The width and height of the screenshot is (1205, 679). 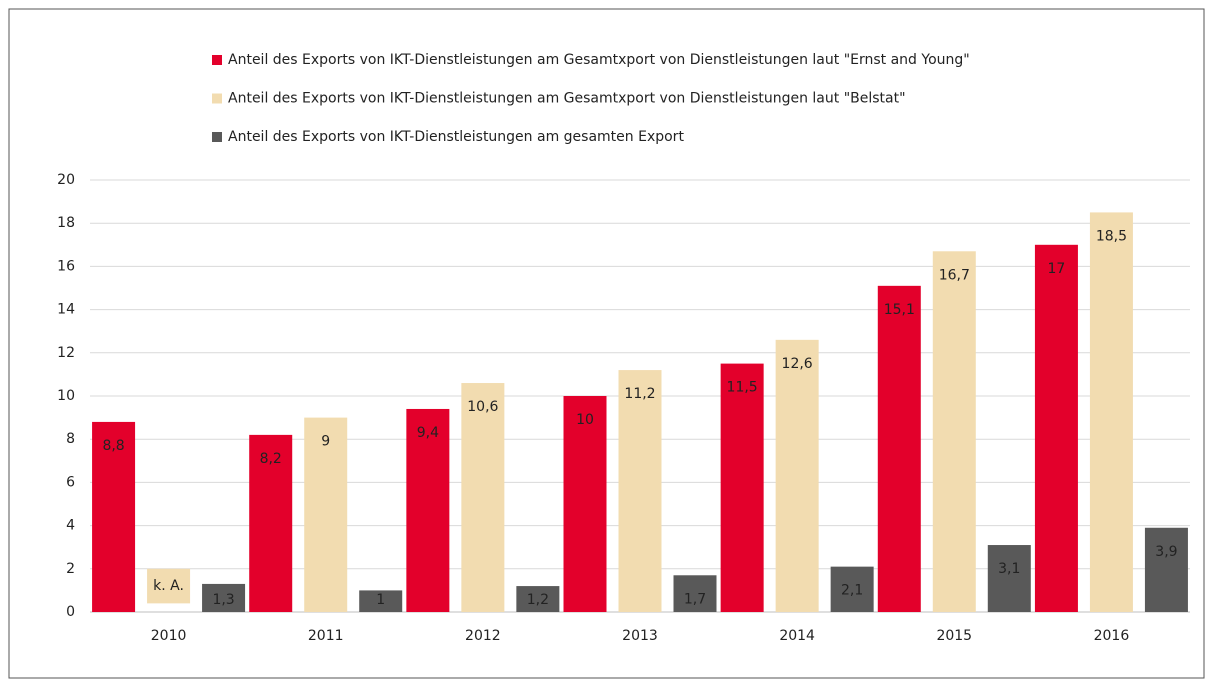 I want to click on y-tick-label: 20, so click(x=66, y=180).